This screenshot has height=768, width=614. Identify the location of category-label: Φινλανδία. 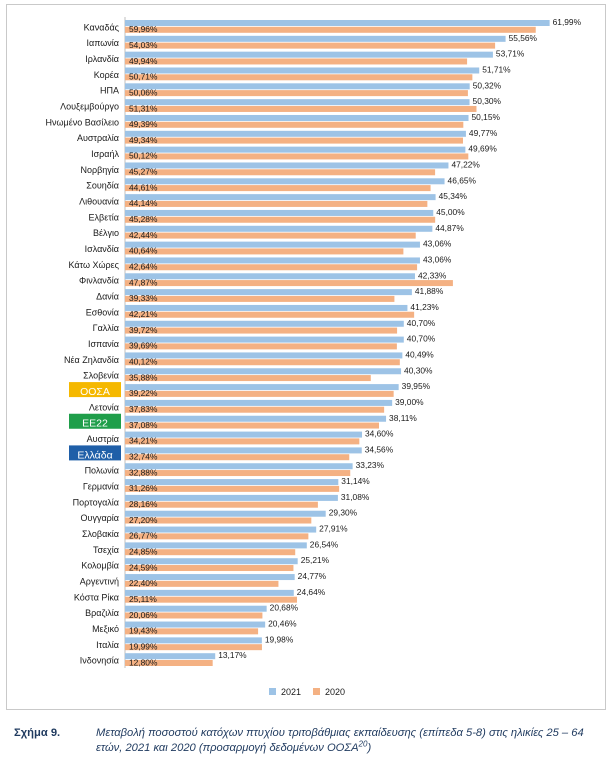
(99, 281).